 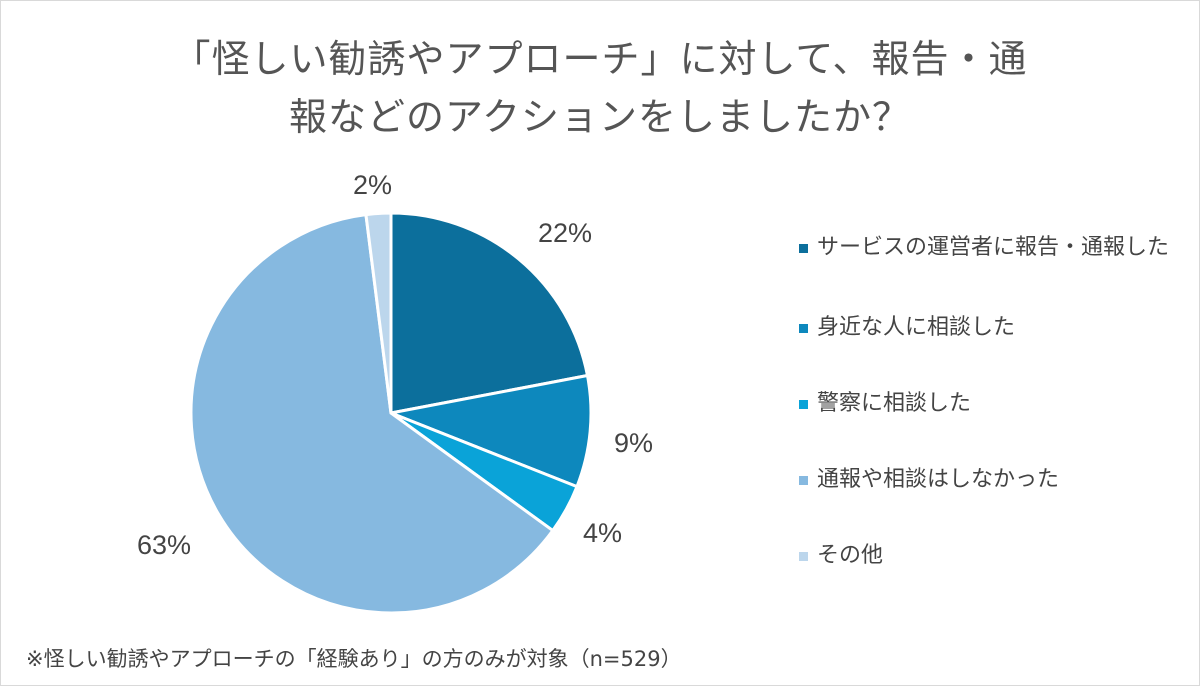 I want to click on legend-swatch-other, so click(x=803, y=556).